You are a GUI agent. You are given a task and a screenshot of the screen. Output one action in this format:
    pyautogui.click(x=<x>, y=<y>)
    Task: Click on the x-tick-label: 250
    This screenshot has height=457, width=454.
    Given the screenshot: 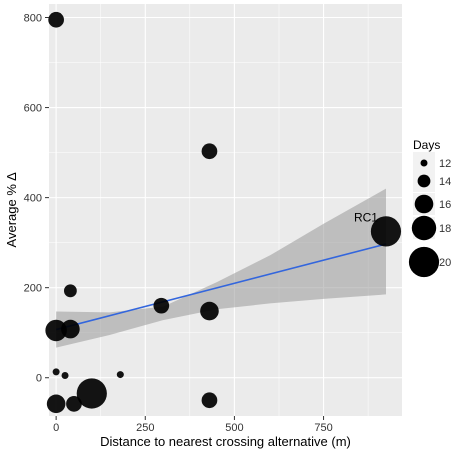 What is the action you would take?
    pyautogui.click(x=145, y=428)
    